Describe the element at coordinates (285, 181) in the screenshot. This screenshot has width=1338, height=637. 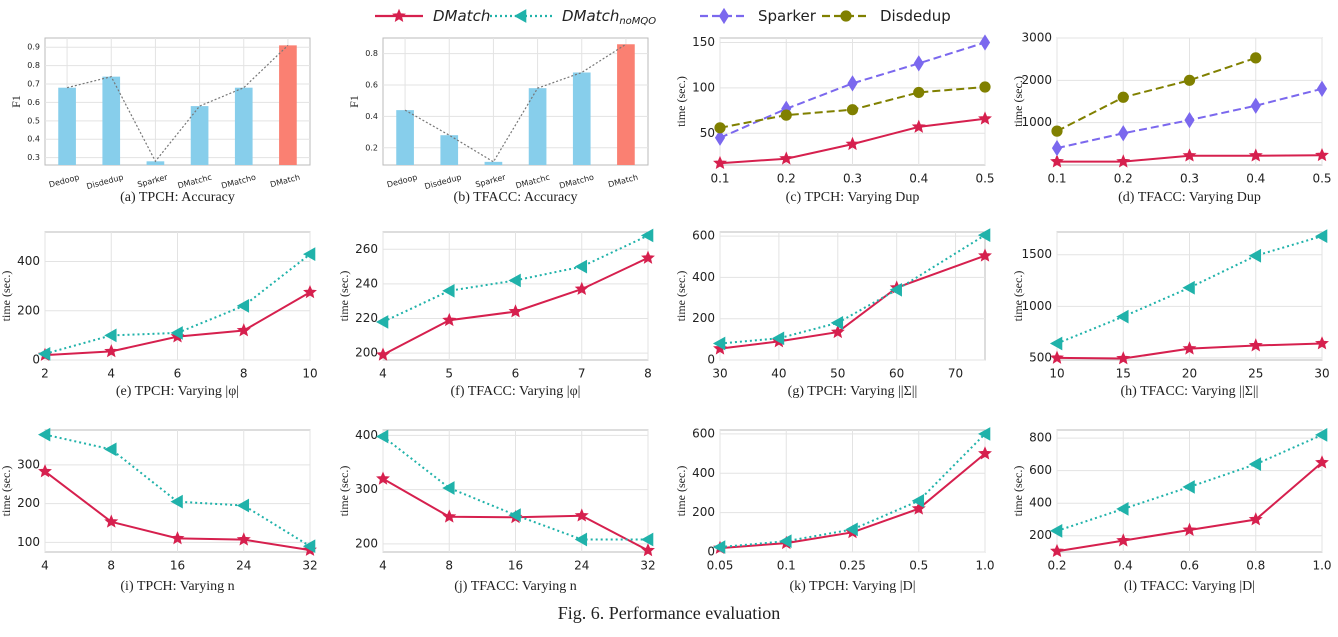
I see `x-tick-label: DMatch` at that location.